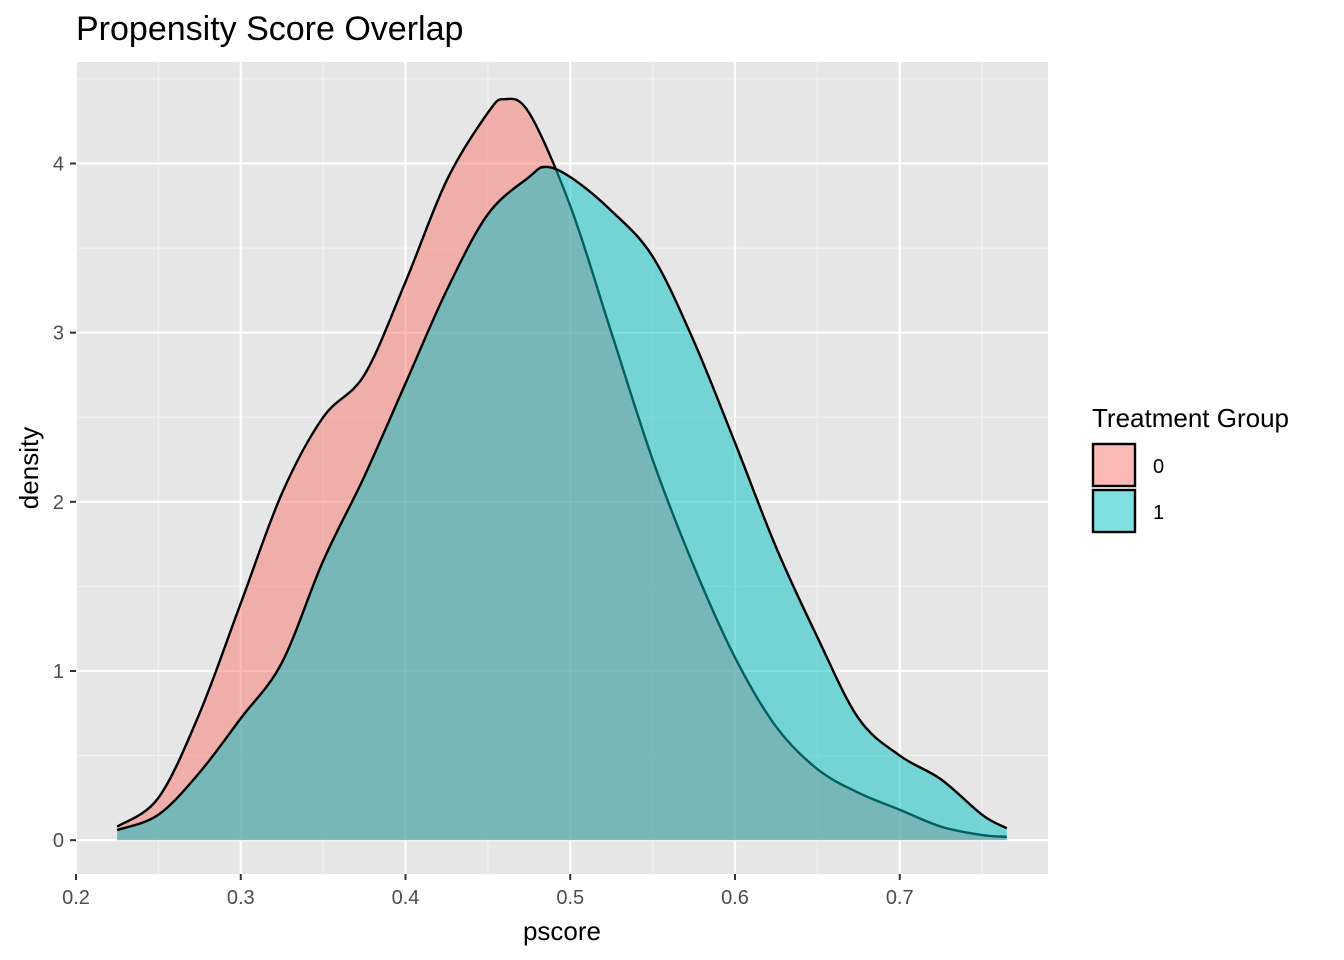 This screenshot has width=1344, height=960. I want to click on y-tick-label: 2, so click(58, 503).